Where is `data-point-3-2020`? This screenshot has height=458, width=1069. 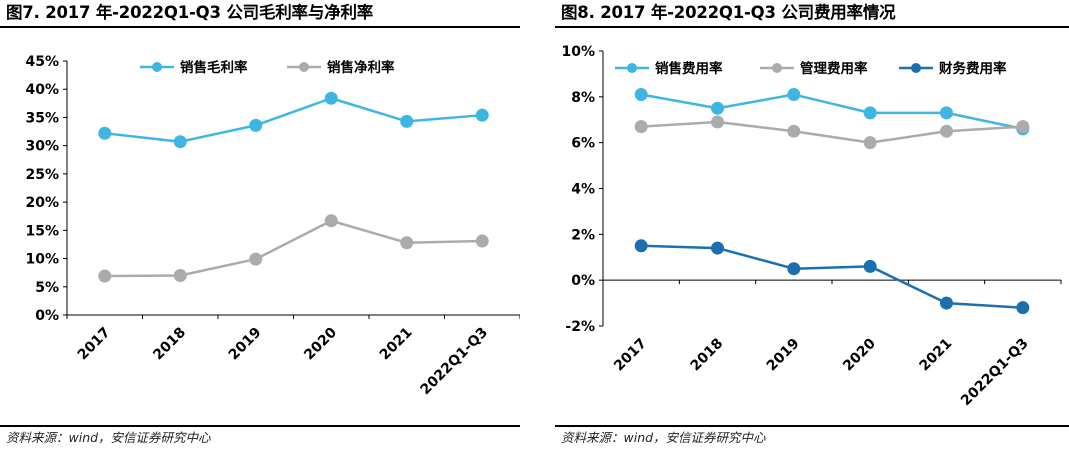 data-point-3-2020 is located at coordinates (870, 266).